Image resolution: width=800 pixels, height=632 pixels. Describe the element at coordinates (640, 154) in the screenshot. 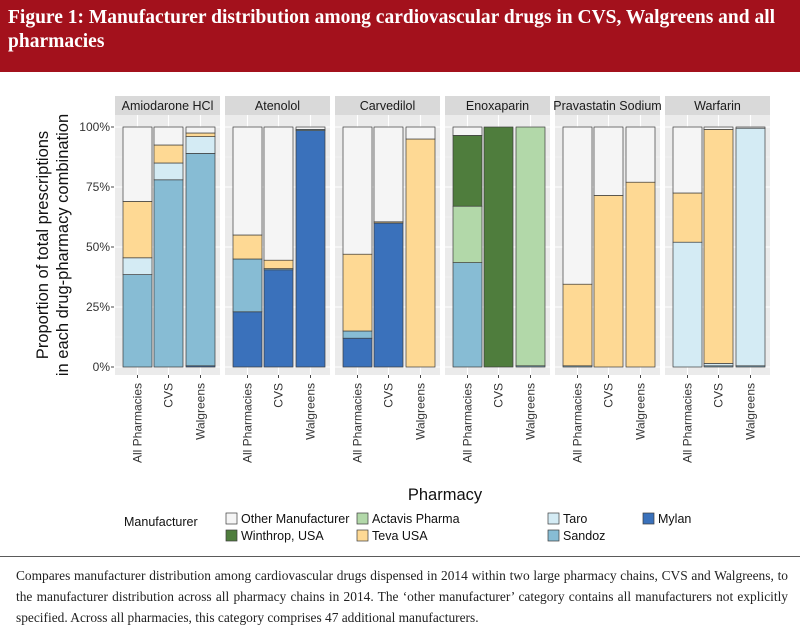

I see `bar-segment-pravastatin-sodium-walgreens-other-manufacturer` at that location.